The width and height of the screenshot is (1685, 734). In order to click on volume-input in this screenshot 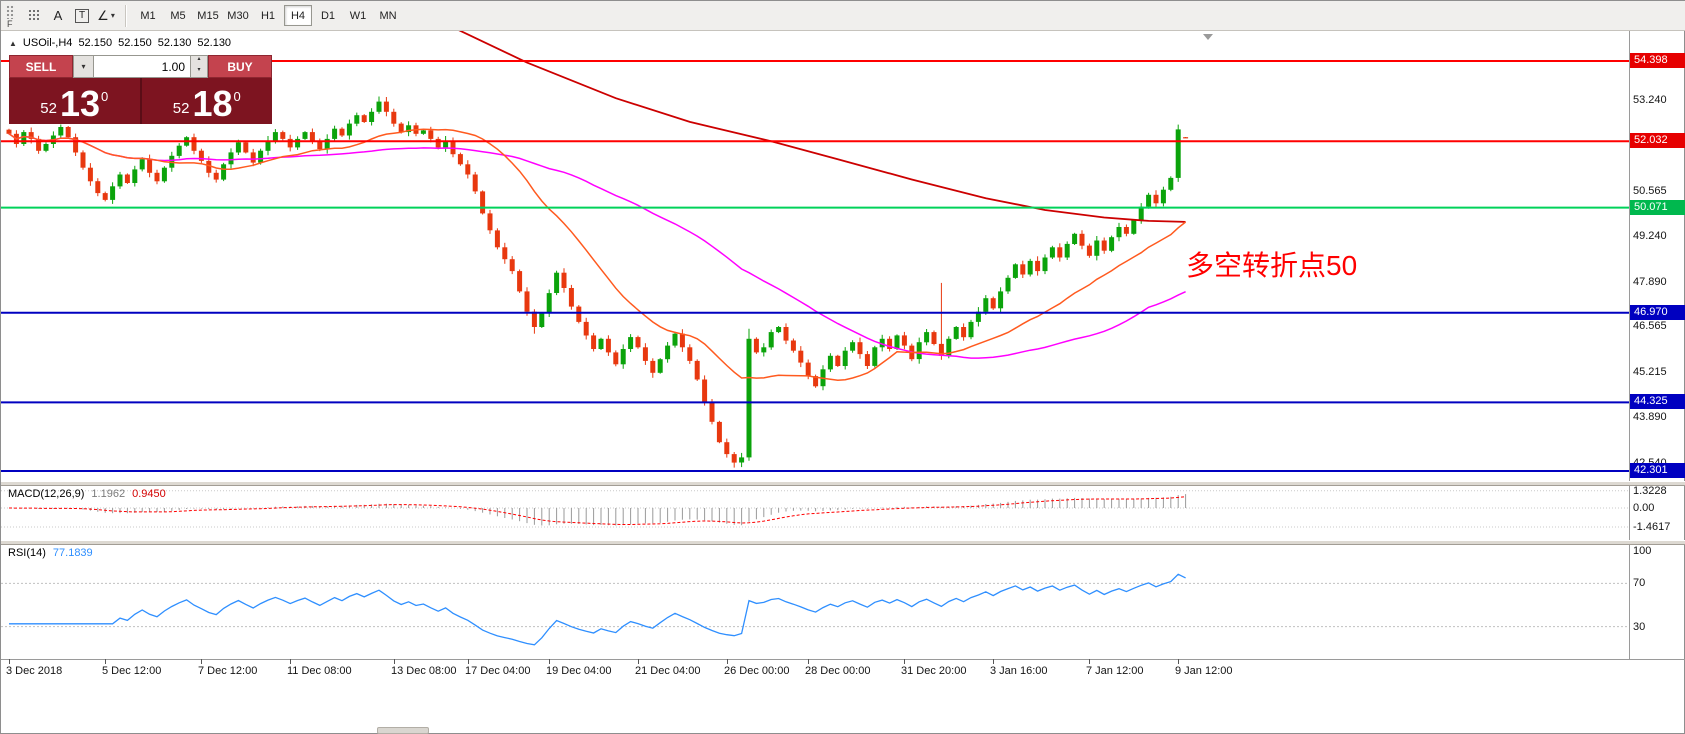, I will do `click(142, 66)`.